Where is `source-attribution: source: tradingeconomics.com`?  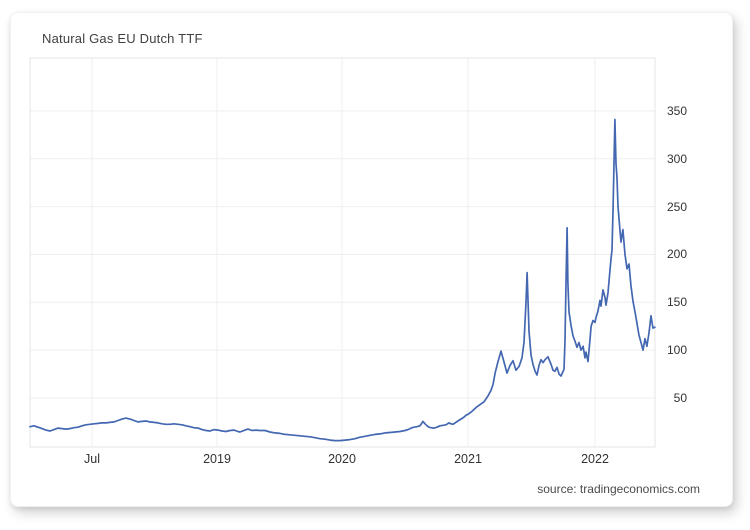 source-attribution: source: tradingeconomics.com is located at coordinates (618, 489).